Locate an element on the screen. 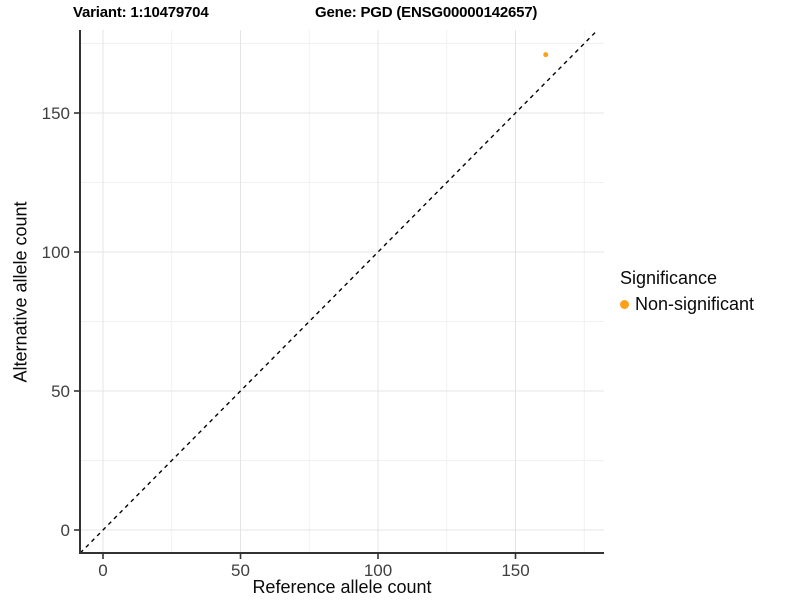 This screenshot has height=600, width=800. x-tick-label: 150 is located at coordinates (515, 570).